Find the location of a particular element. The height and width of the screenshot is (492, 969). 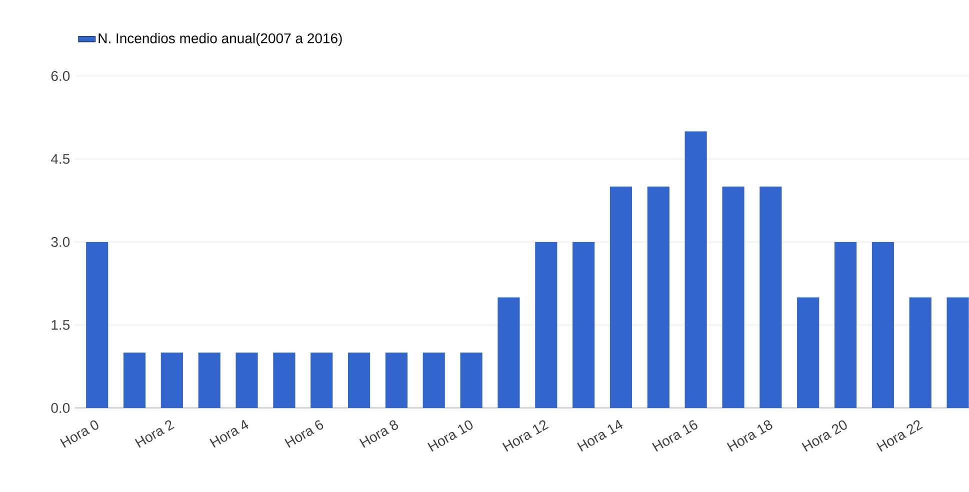

x-tick-label: Hora 12 is located at coordinates (525, 436).